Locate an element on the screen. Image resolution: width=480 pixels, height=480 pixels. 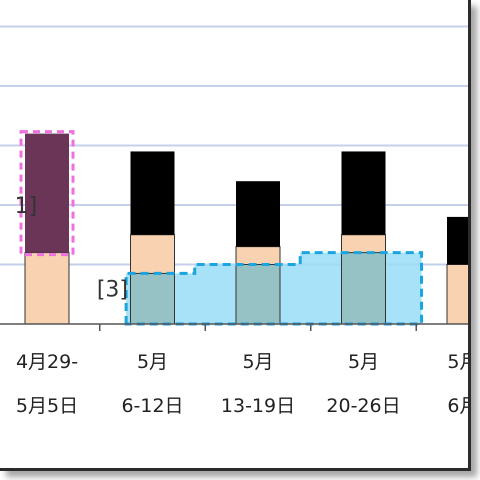
x-tick-labels: 4月29- 5月5日 5月 6-12日 5月 13-19日 5月 20-26日 5月2 6月2 is located at coordinates (242, 384).